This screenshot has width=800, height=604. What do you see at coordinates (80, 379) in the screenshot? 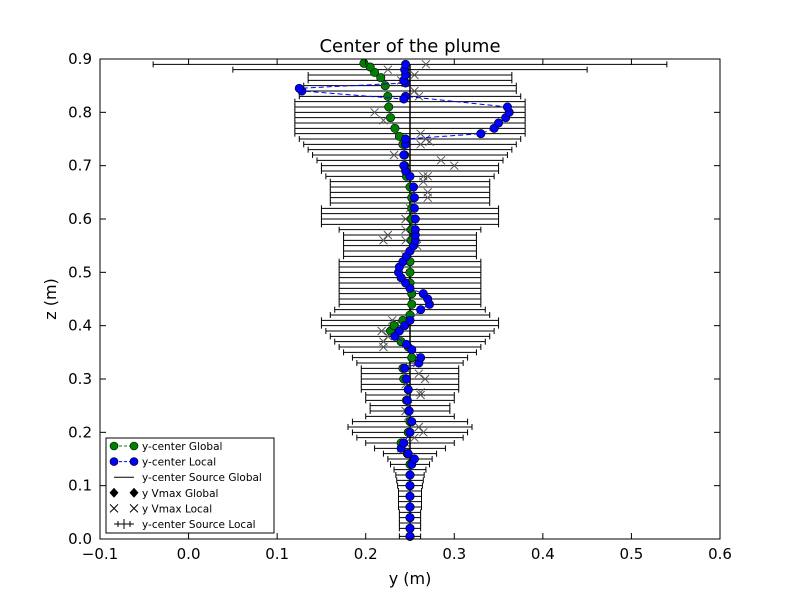
I see `y-tick-label: 0.3` at bounding box center [80, 379].